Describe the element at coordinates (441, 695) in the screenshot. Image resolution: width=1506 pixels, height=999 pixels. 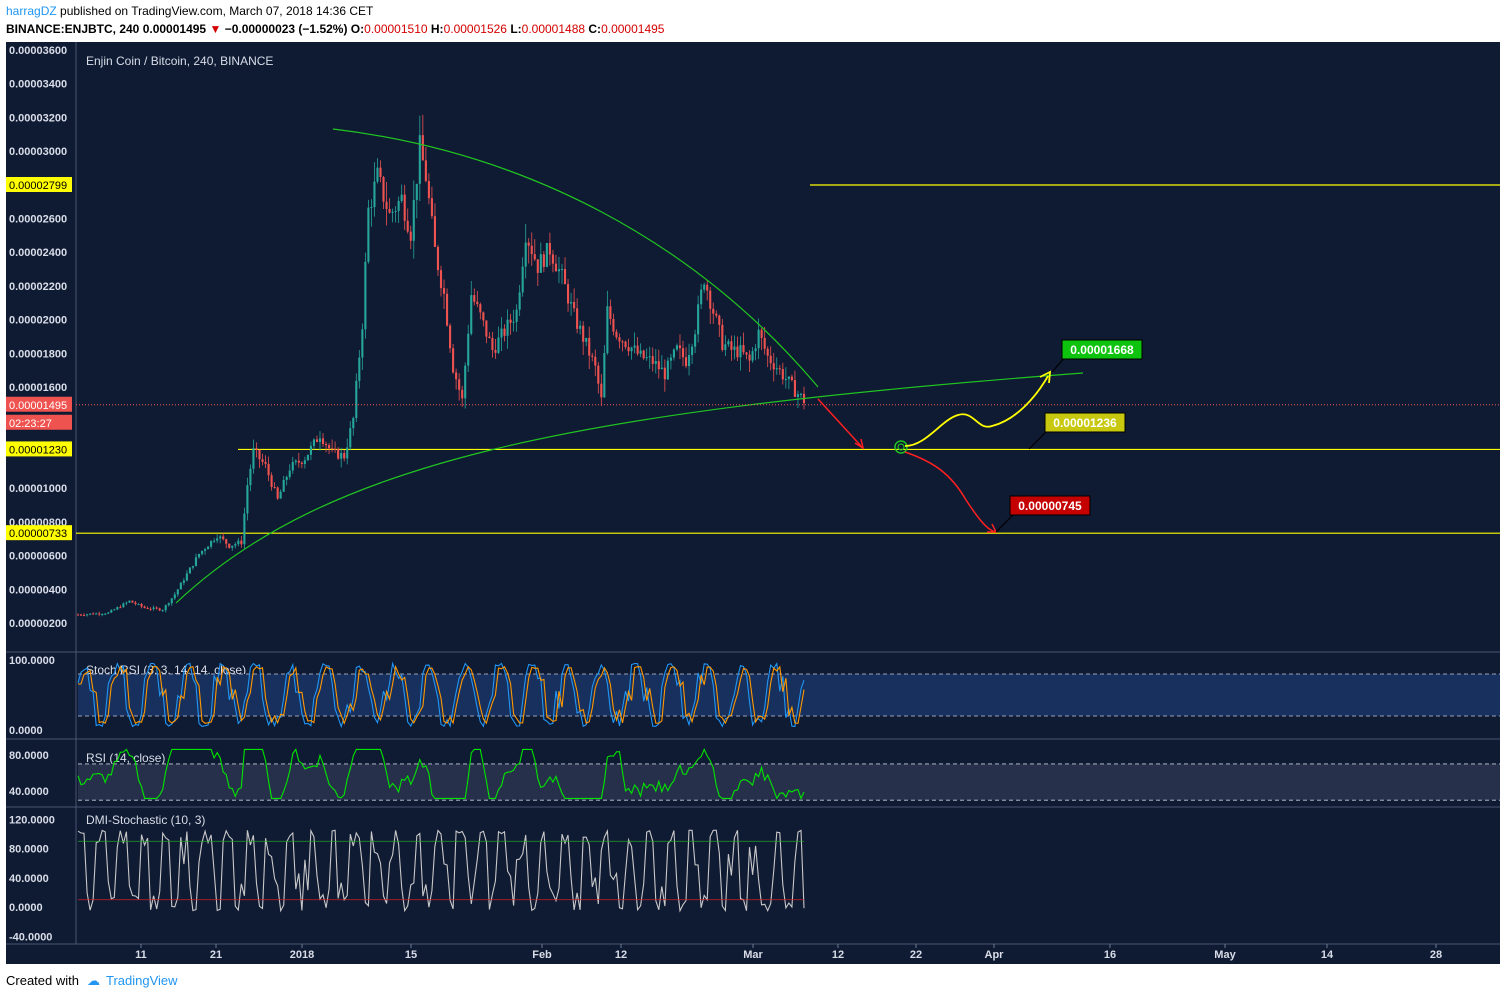
I see `stoch-k-line` at that location.